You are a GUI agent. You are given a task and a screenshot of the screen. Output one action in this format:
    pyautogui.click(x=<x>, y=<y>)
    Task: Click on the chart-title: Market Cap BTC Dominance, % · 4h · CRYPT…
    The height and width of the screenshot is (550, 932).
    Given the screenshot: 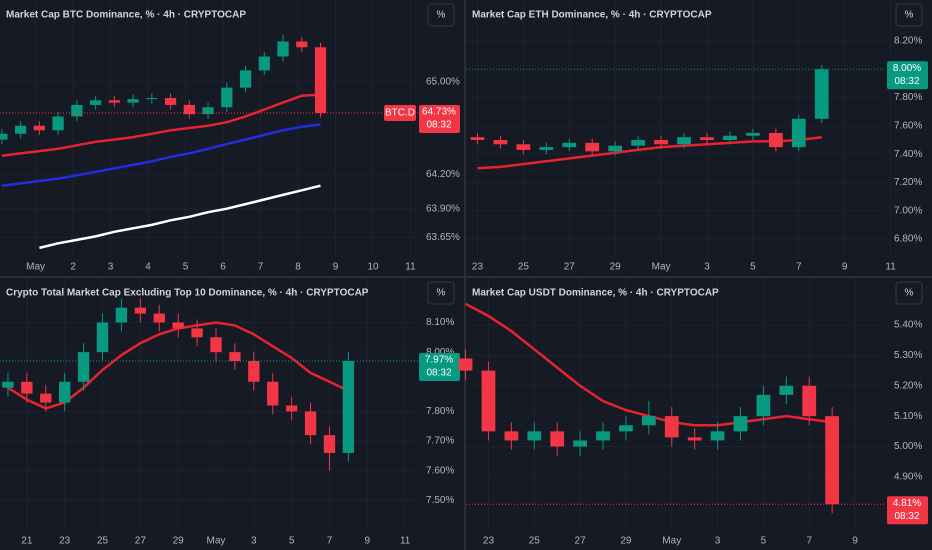 What is the action you would take?
    pyautogui.click(x=126, y=15)
    